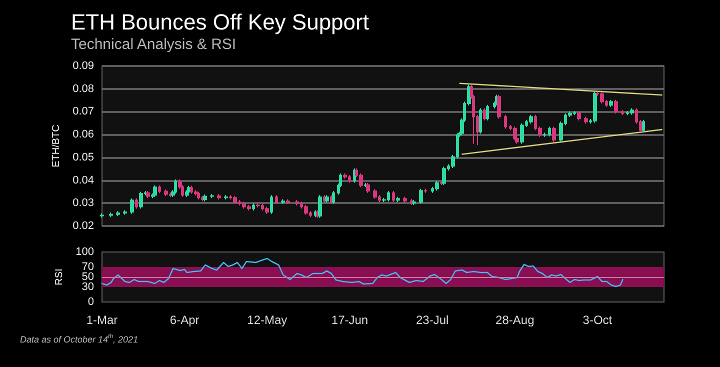  What do you see at coordinates (83, 157) in the screenshot?
I see `y-tick-label: 0.05` at bounding box center [83, 157].